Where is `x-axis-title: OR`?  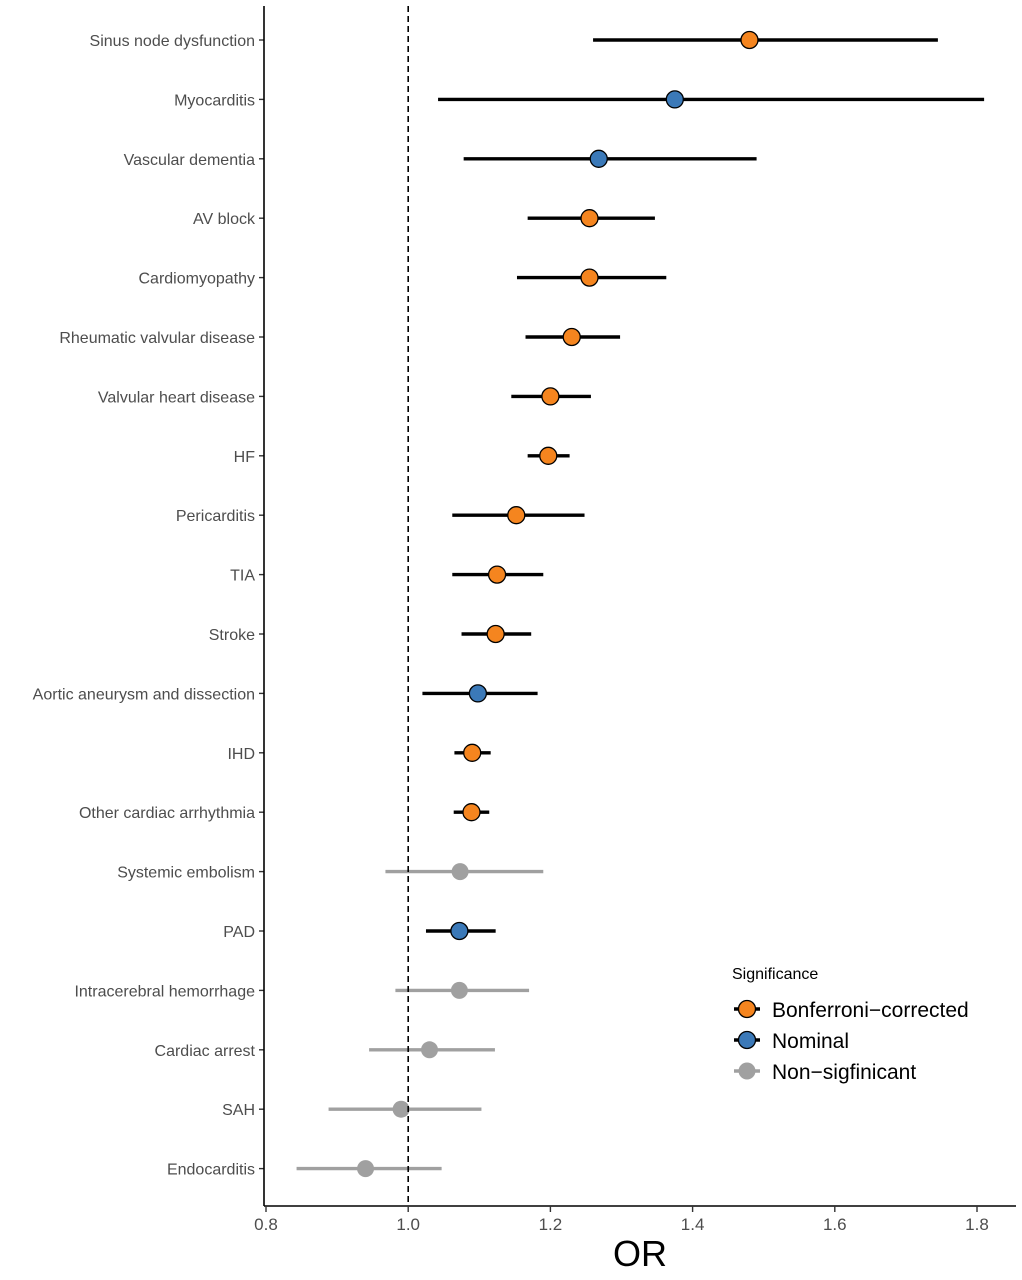 x-axis-title: OR is located at coordinates (640, 1253).